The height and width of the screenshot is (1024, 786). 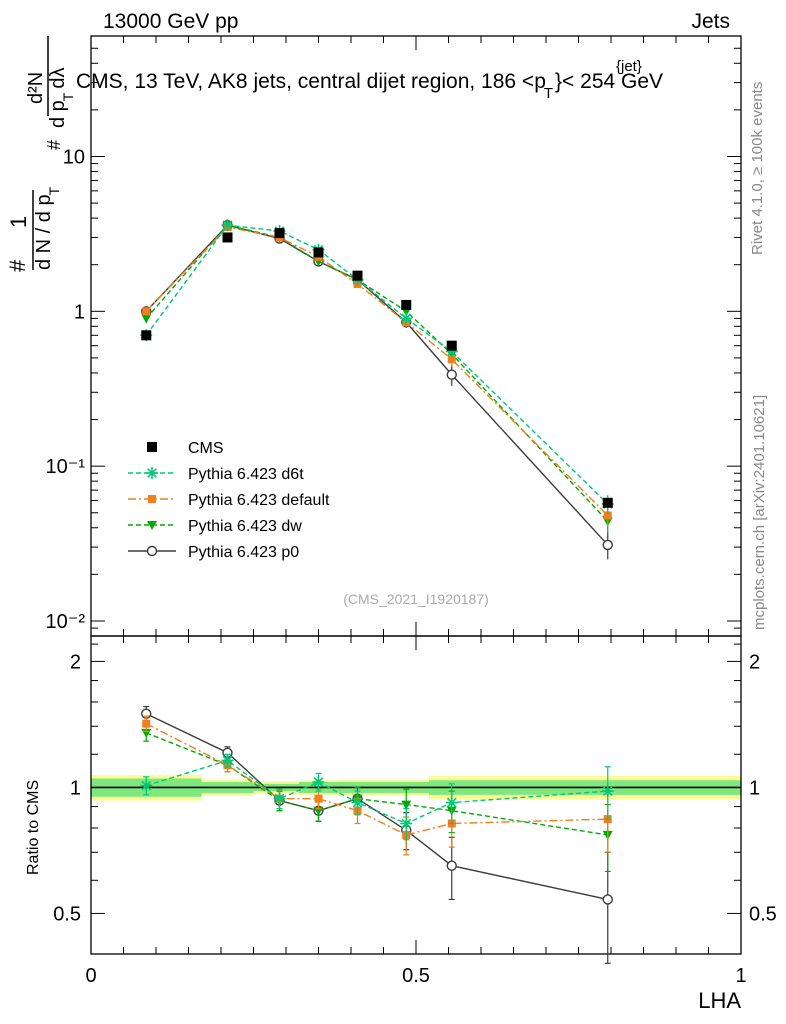 I want to click on ratio-y-tick-label-right: 0.5, so click(x=763, y=914).